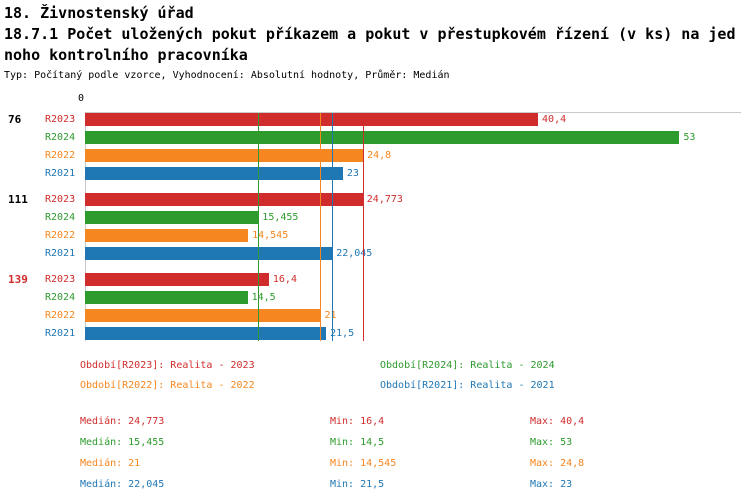 Image resolution: width=750 pixels, height=498 pixels. Describe the element at coordinates (379, 155) in the screenshot. I see `bar-value-label: 24,8` at that location.